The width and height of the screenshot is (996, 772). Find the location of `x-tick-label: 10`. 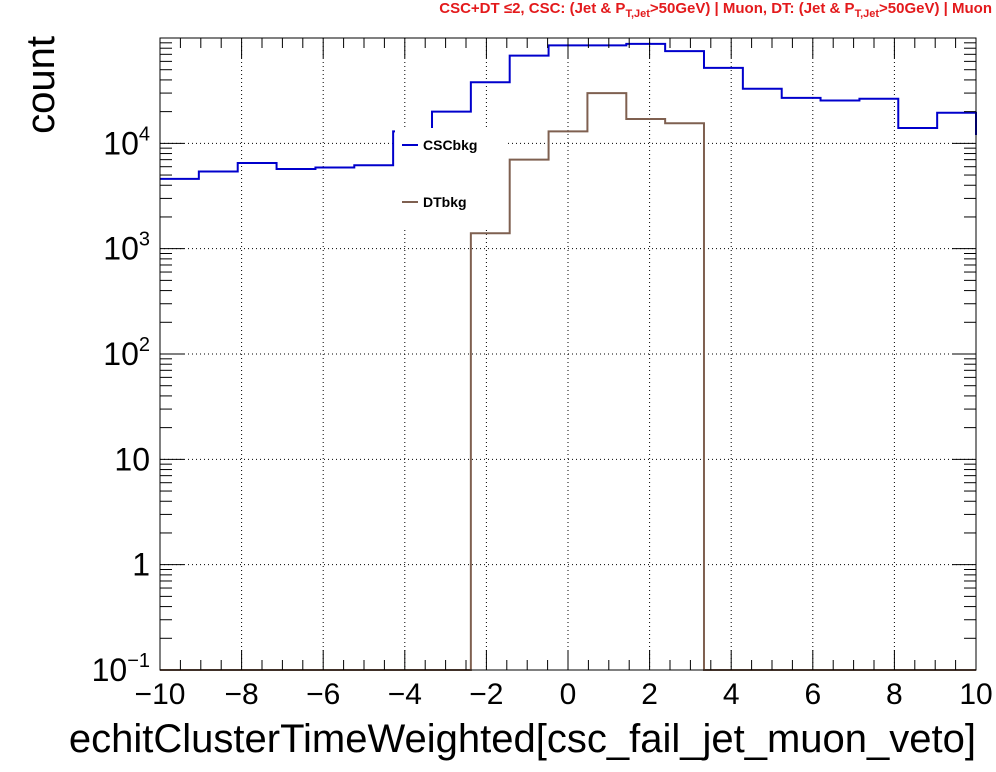

x-tick-label: 10 is located at coordinates (975, 694).